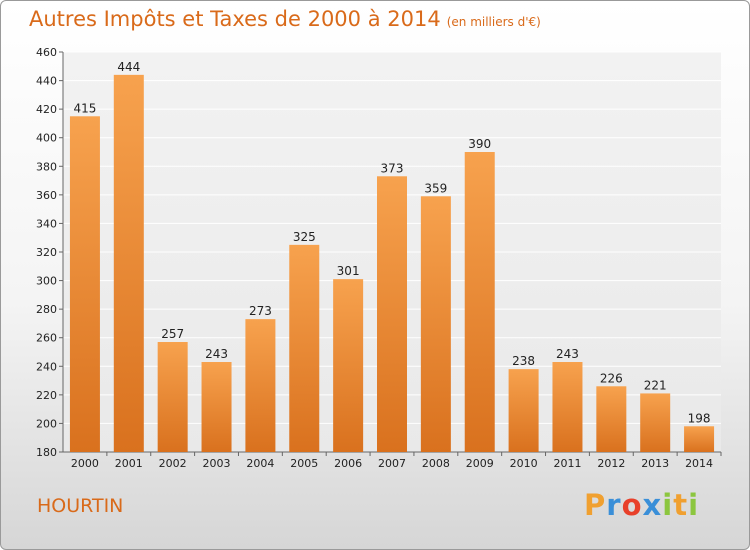 The width and height of the screenshot is (750, 550). I want to click on y-tick-label: 240, so click(46, 366).